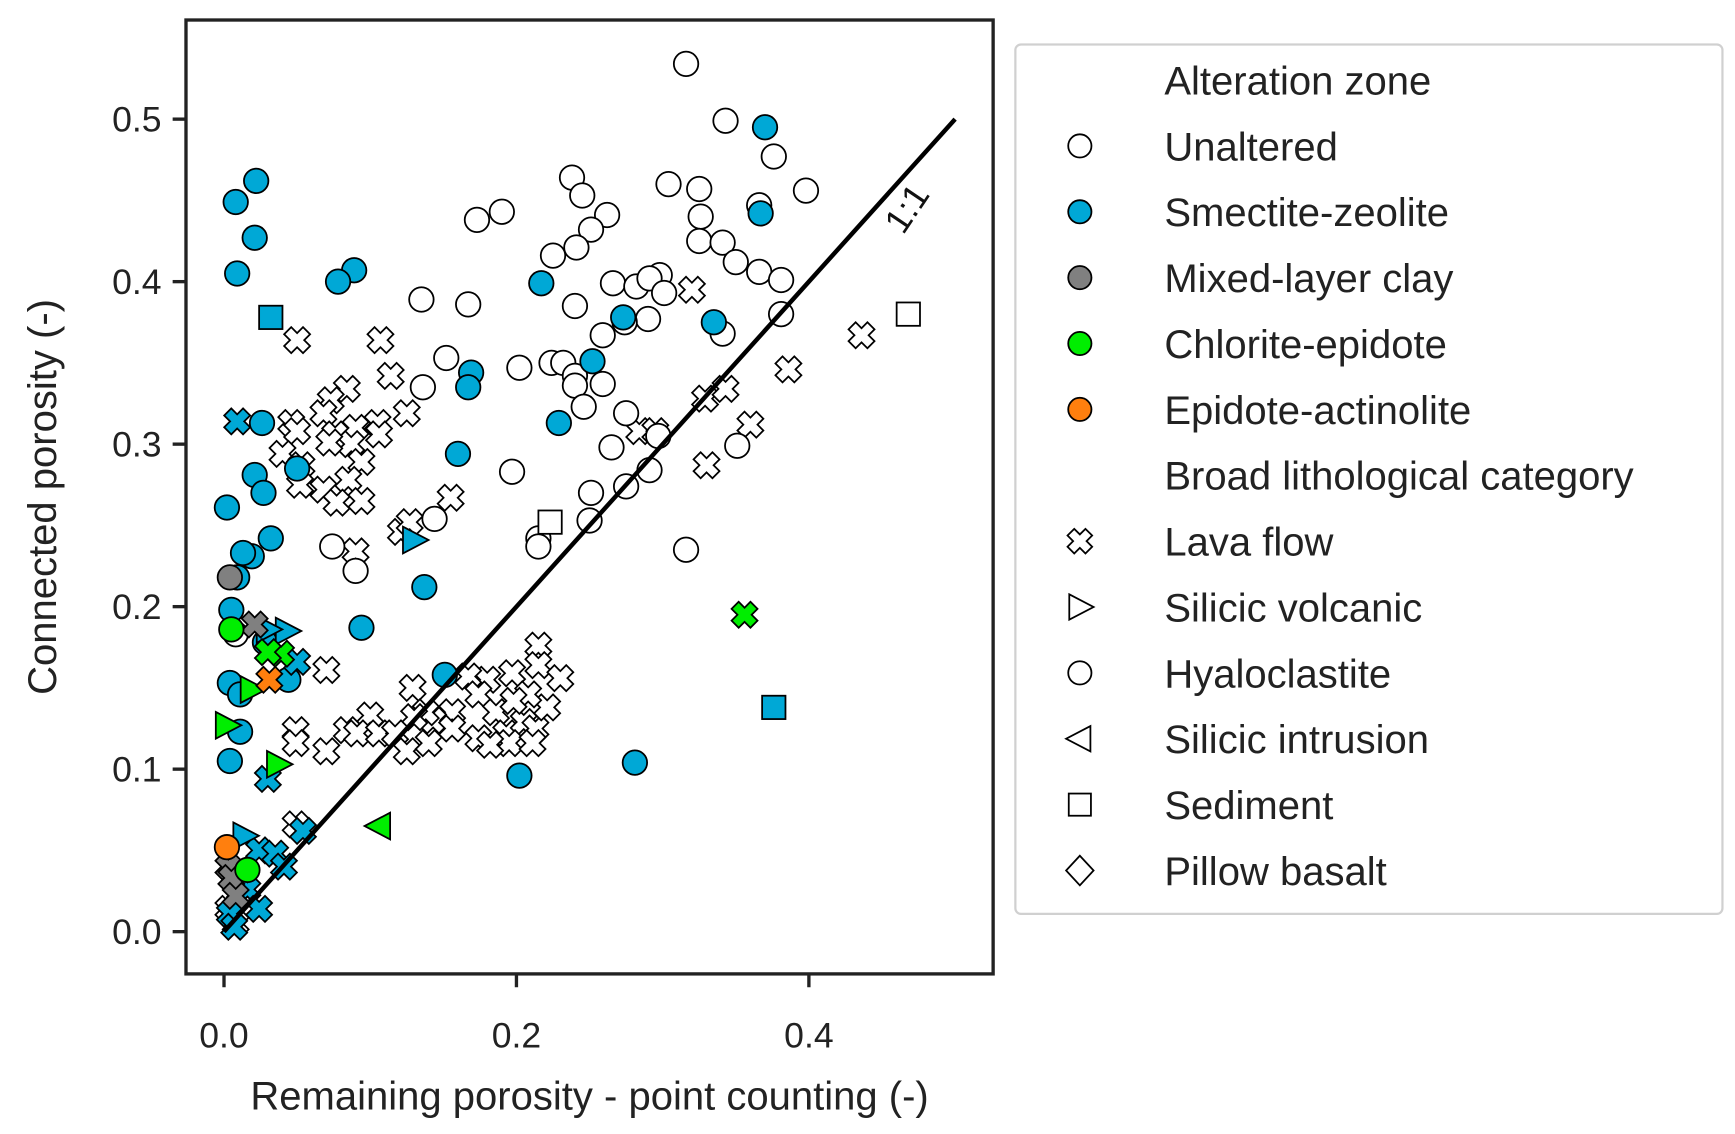  What do you see at coordinates (516, 1014) in the screenshot?
I see `x-axis-ticks: 0.0 0.2 0.4` at bounding box center [516, 1014].